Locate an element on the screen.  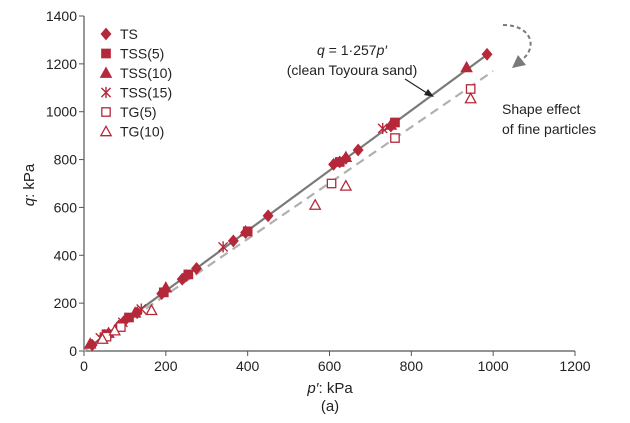
legend-label-tss-5: TSS(5) is located at coordinates (142, 54).